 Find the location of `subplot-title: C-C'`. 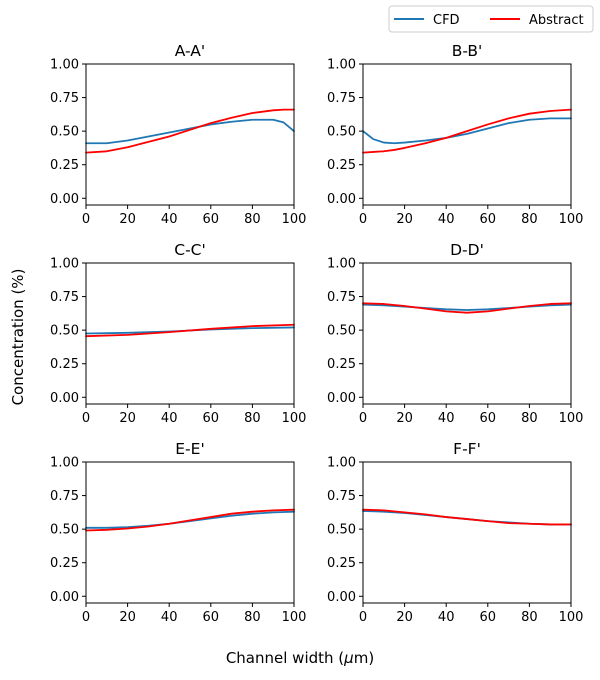

subplot-title: C-C' is located at coordinates (190, 250).